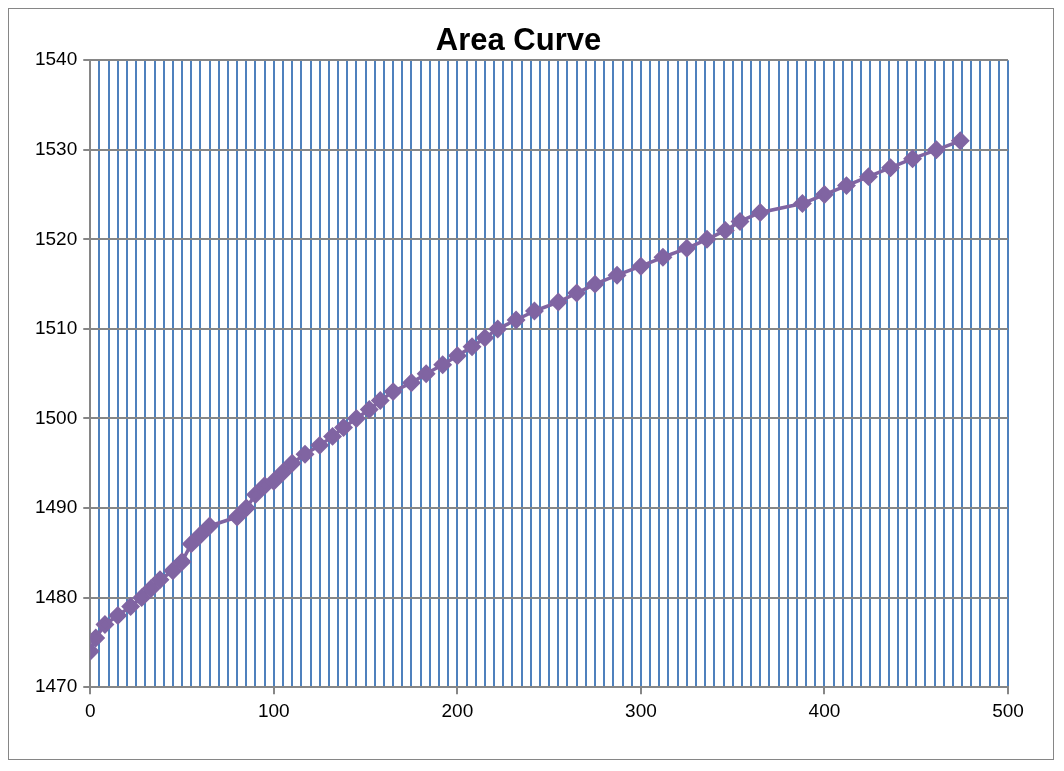 The width and height of the screenshot is (1064, 771). What do you see at coordinates (56, 59) in the screenshot?
I see `y-tick-label: 1540` at bounding box center [56, 59].